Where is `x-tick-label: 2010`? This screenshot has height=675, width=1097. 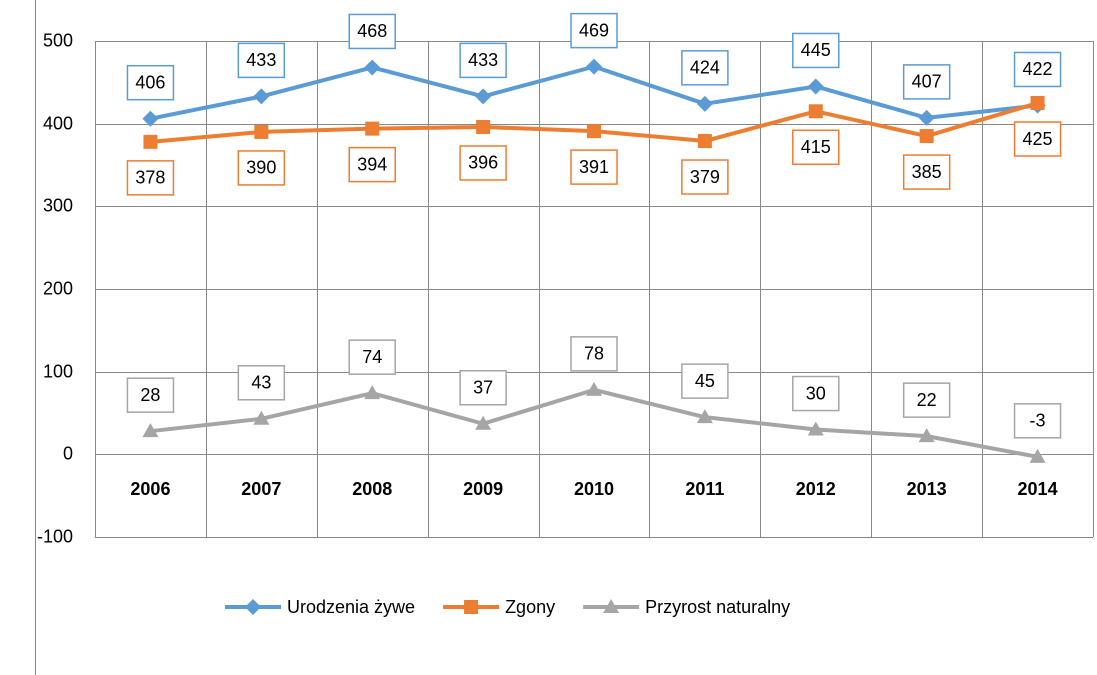
x-tick-label: 2010 is located at coordinates (594, 489).